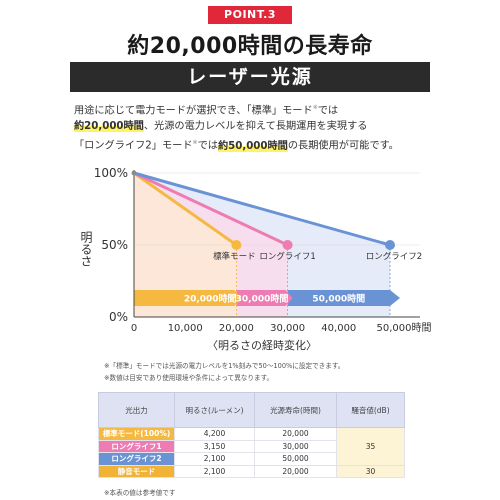  I want to click on life-cell: 50,000, so click(295, 459).